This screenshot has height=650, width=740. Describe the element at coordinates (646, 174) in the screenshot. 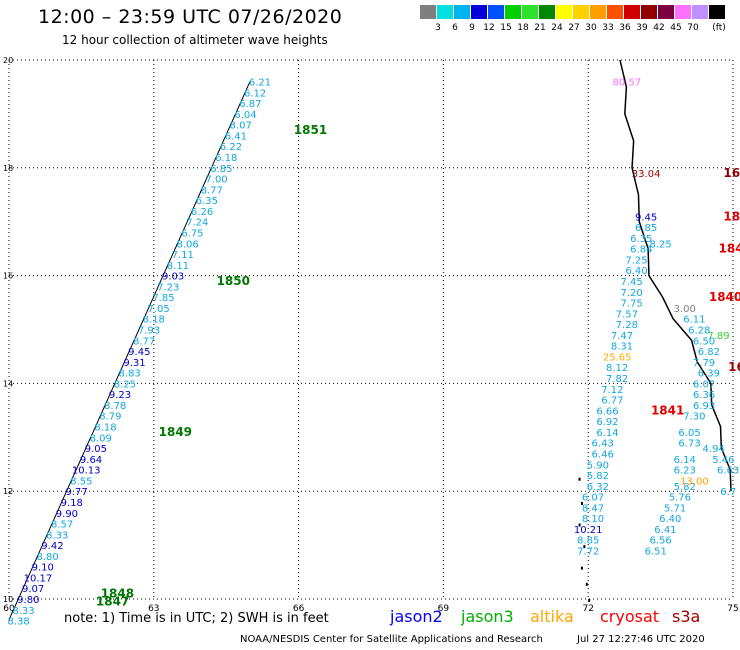

I see `wave-height-label: 33.04` at that location.